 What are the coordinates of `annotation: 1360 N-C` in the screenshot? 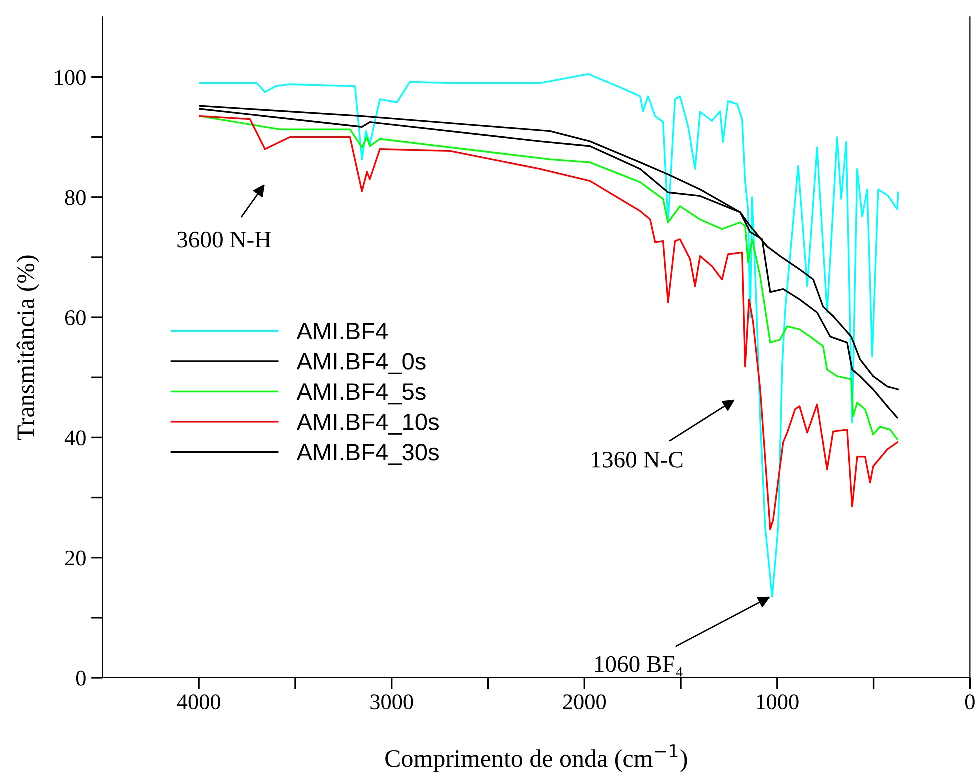 It's located at (637, 460).